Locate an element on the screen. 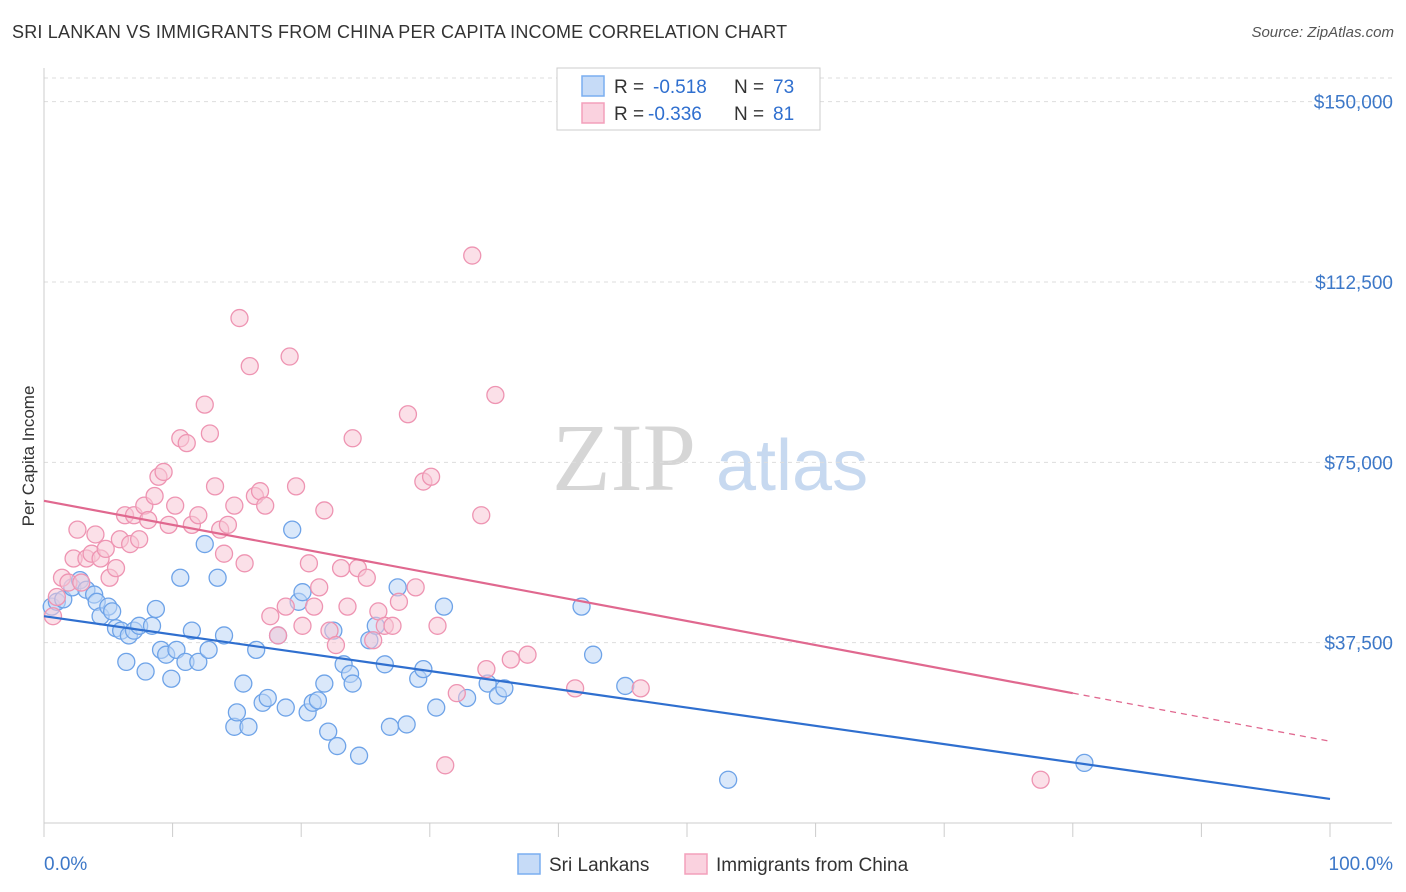  x-tick-label: 0.0% is located at coordinates (65, 864).